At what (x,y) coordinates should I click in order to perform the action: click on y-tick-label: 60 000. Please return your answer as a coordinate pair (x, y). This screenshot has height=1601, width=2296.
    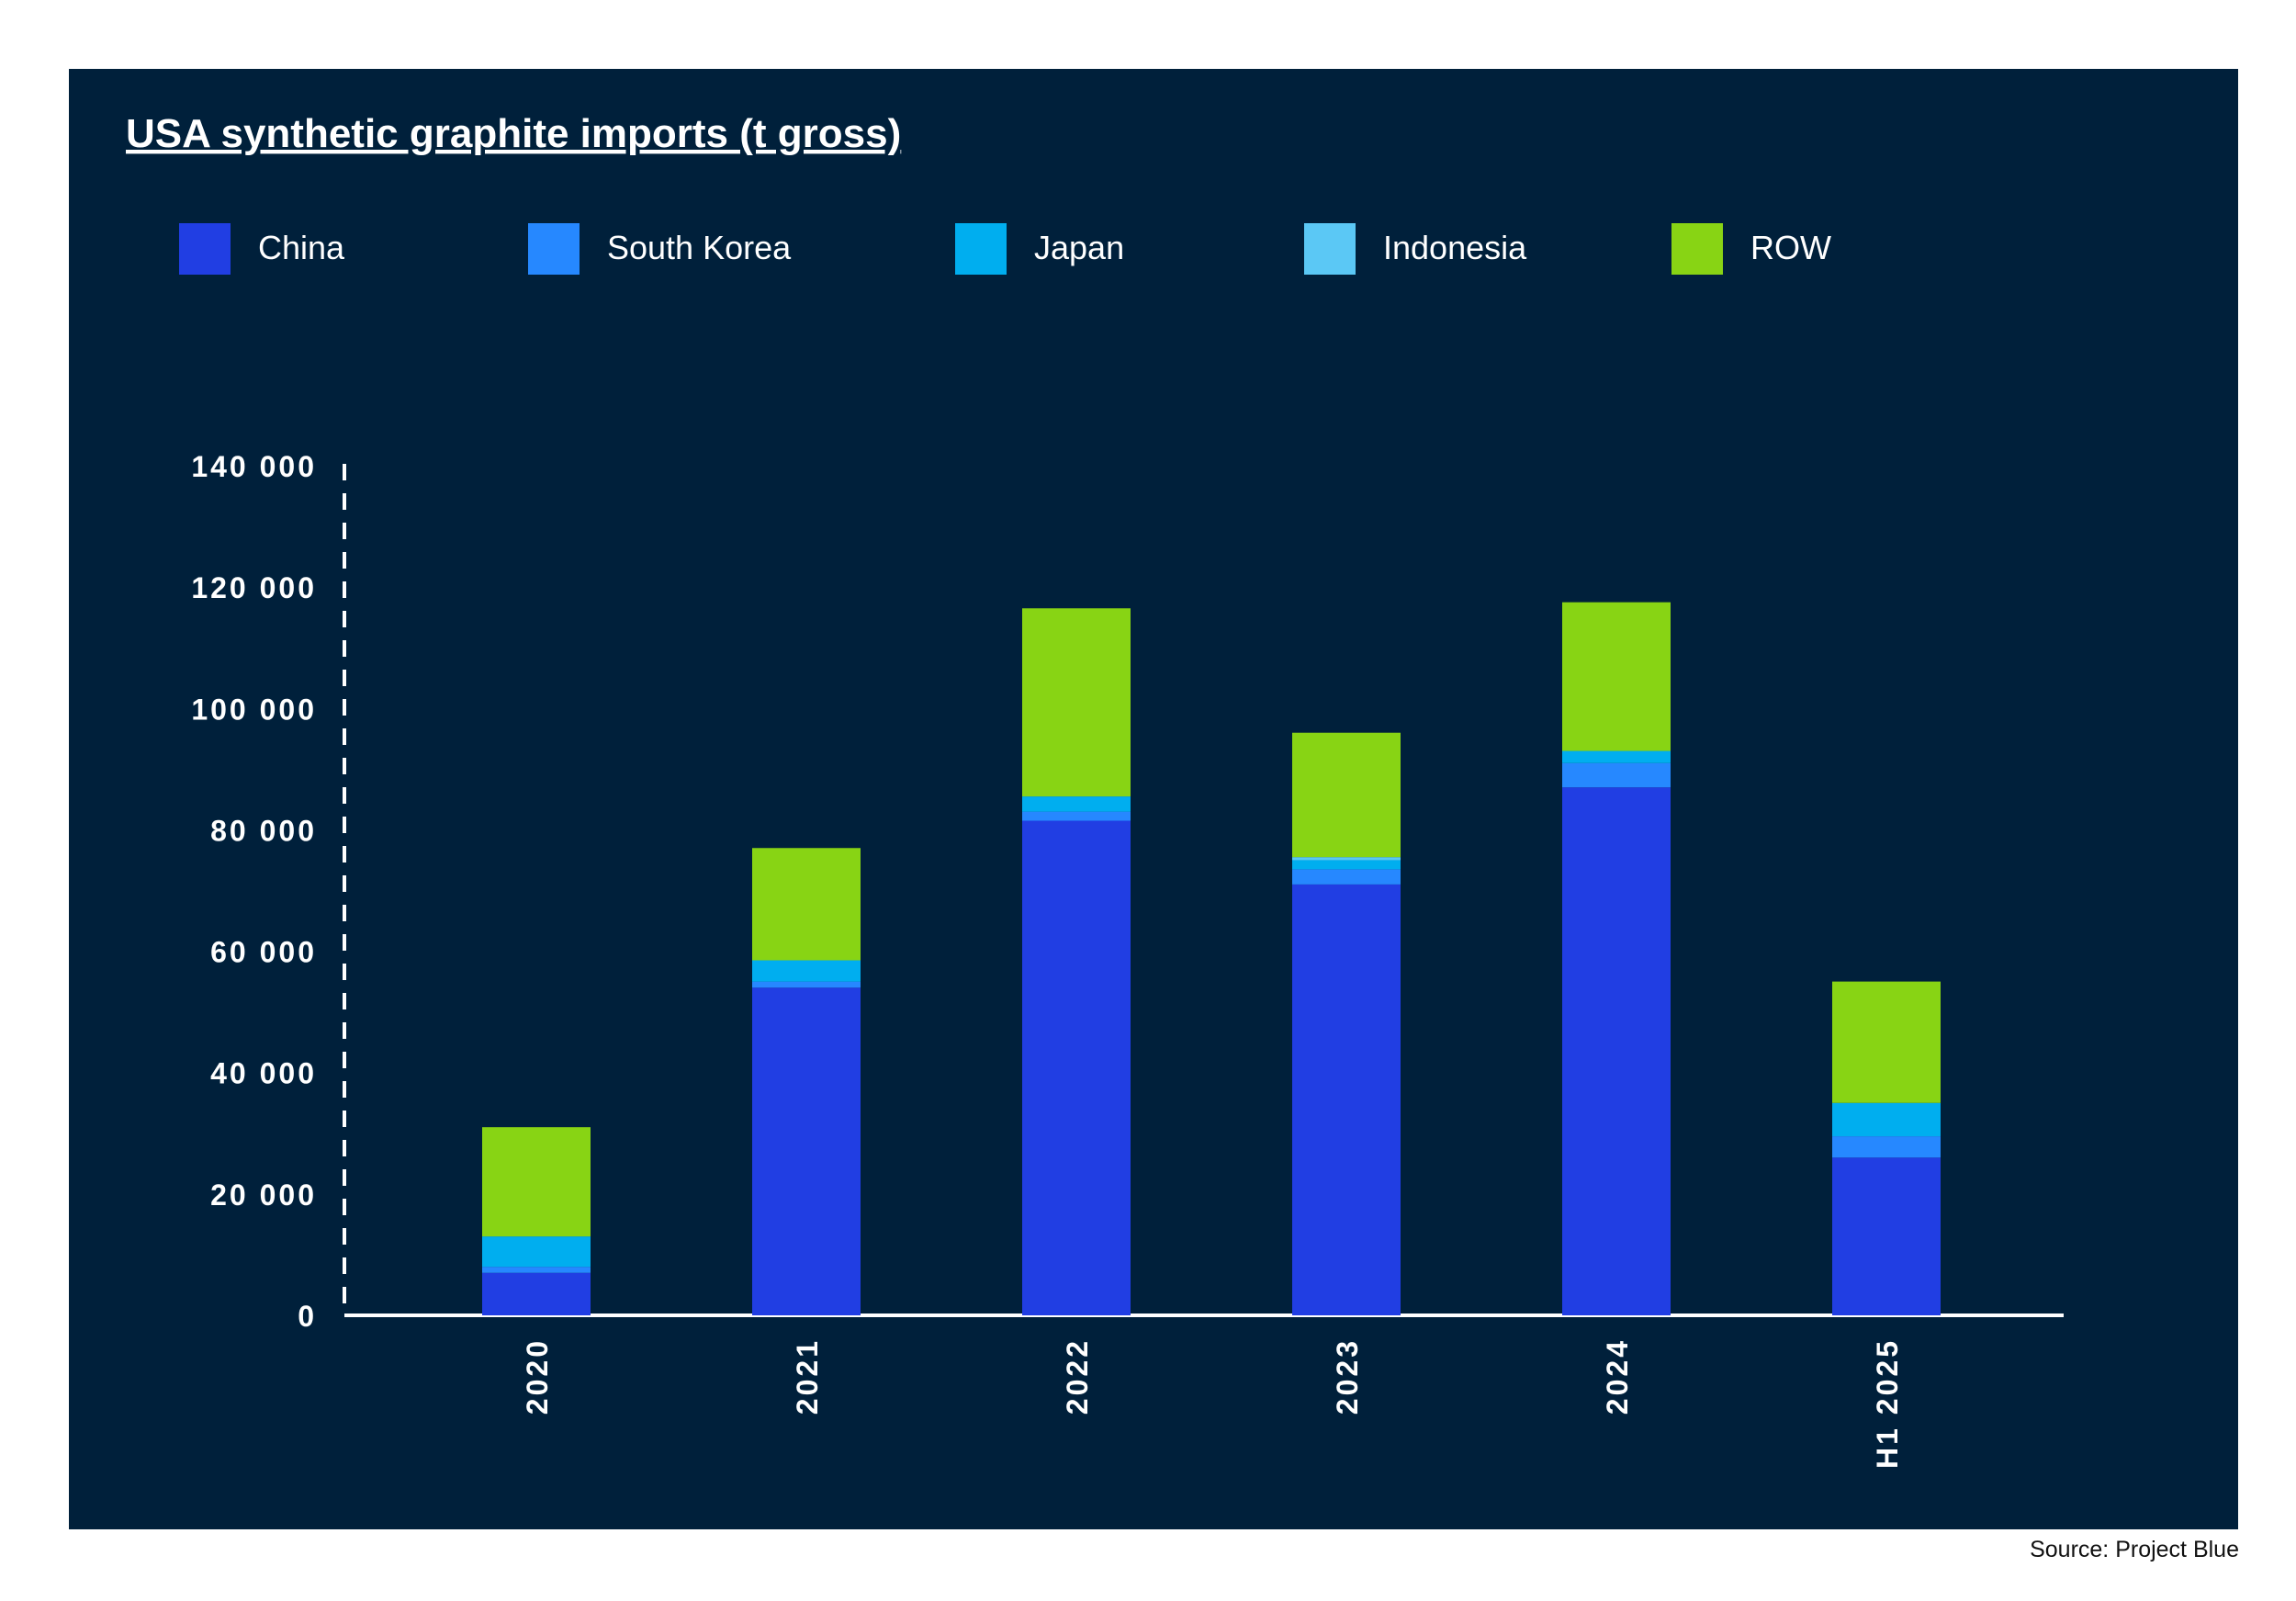
    Looking at the image, I should click on (264, 952).